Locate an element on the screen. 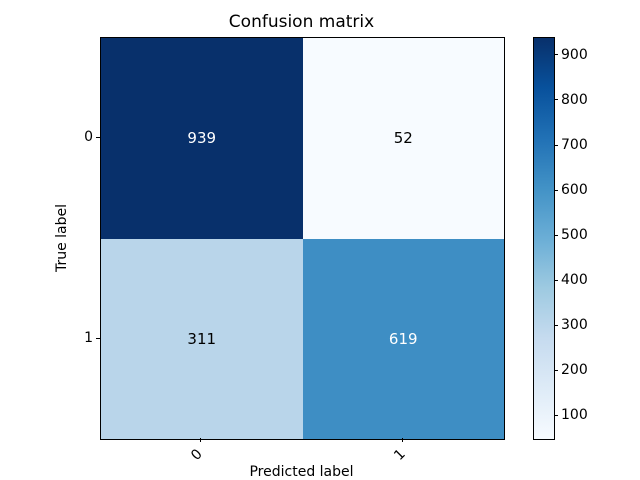 This screenshot has width=640, height=480. heatmap-cell-true0-pred0: 939 is located at coordinates (202, 138).